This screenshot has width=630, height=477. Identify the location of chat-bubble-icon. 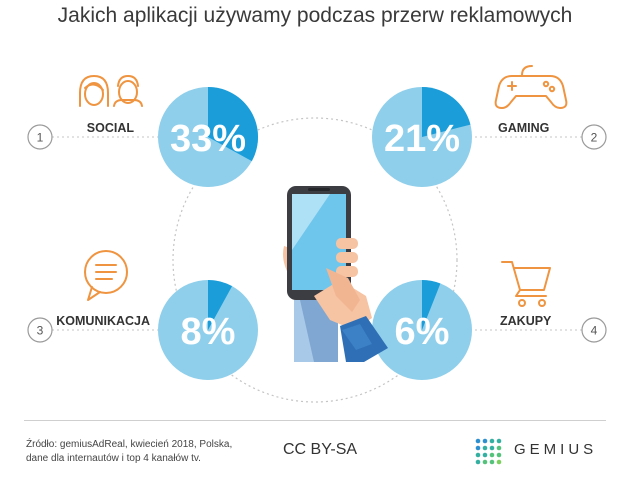
(106, 275).